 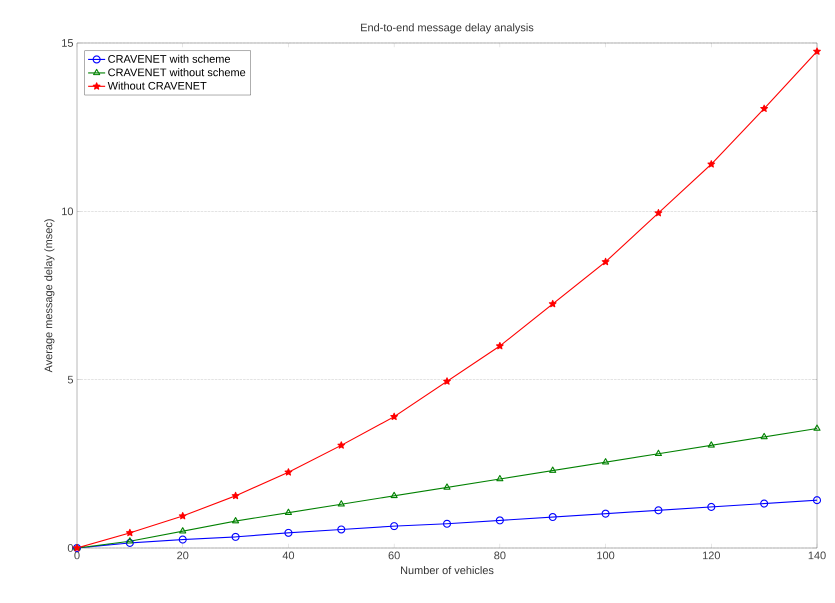 I want to click on x-tick-label: 20, so click(x=182, y=556).